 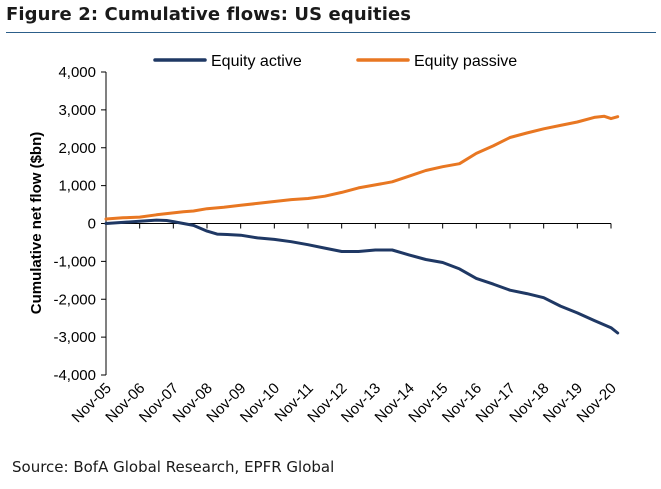 What do you see at coordinates (74, 375) in the screenshot?
I see `y-tick-label: -4,000` at bounding box center [74, 375].